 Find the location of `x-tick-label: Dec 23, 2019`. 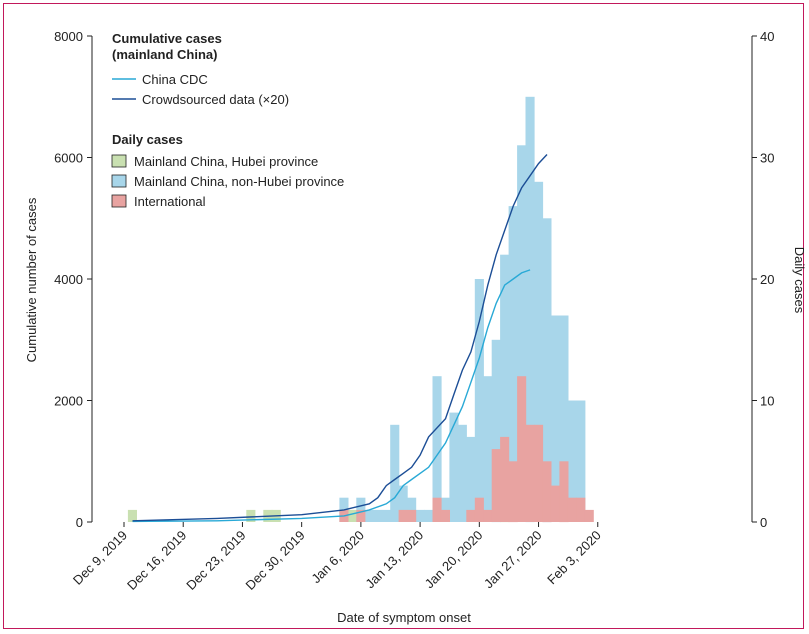

x-tick-label: Dec 23, 2019 is located at coordinates (215, 560).